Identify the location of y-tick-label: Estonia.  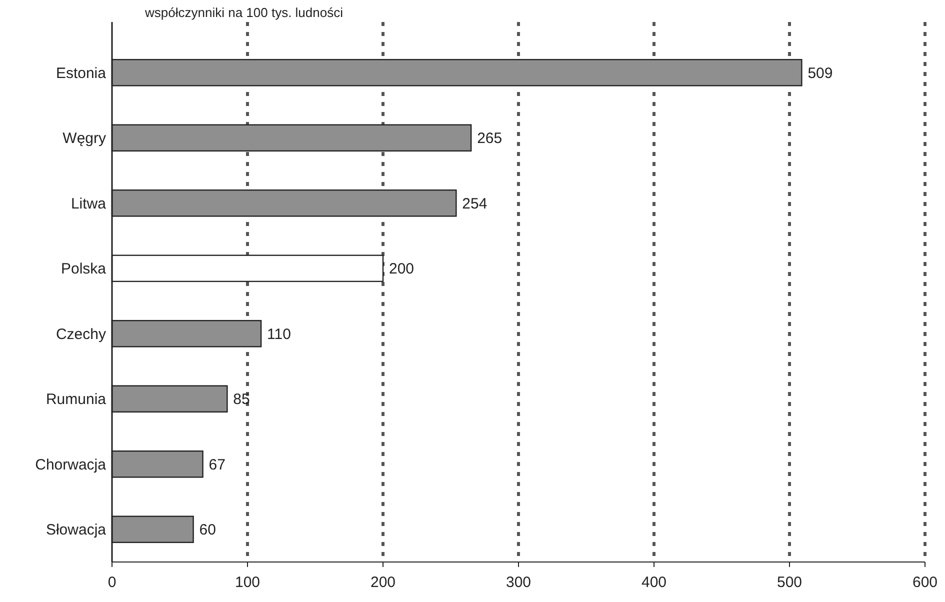
(81, 73).